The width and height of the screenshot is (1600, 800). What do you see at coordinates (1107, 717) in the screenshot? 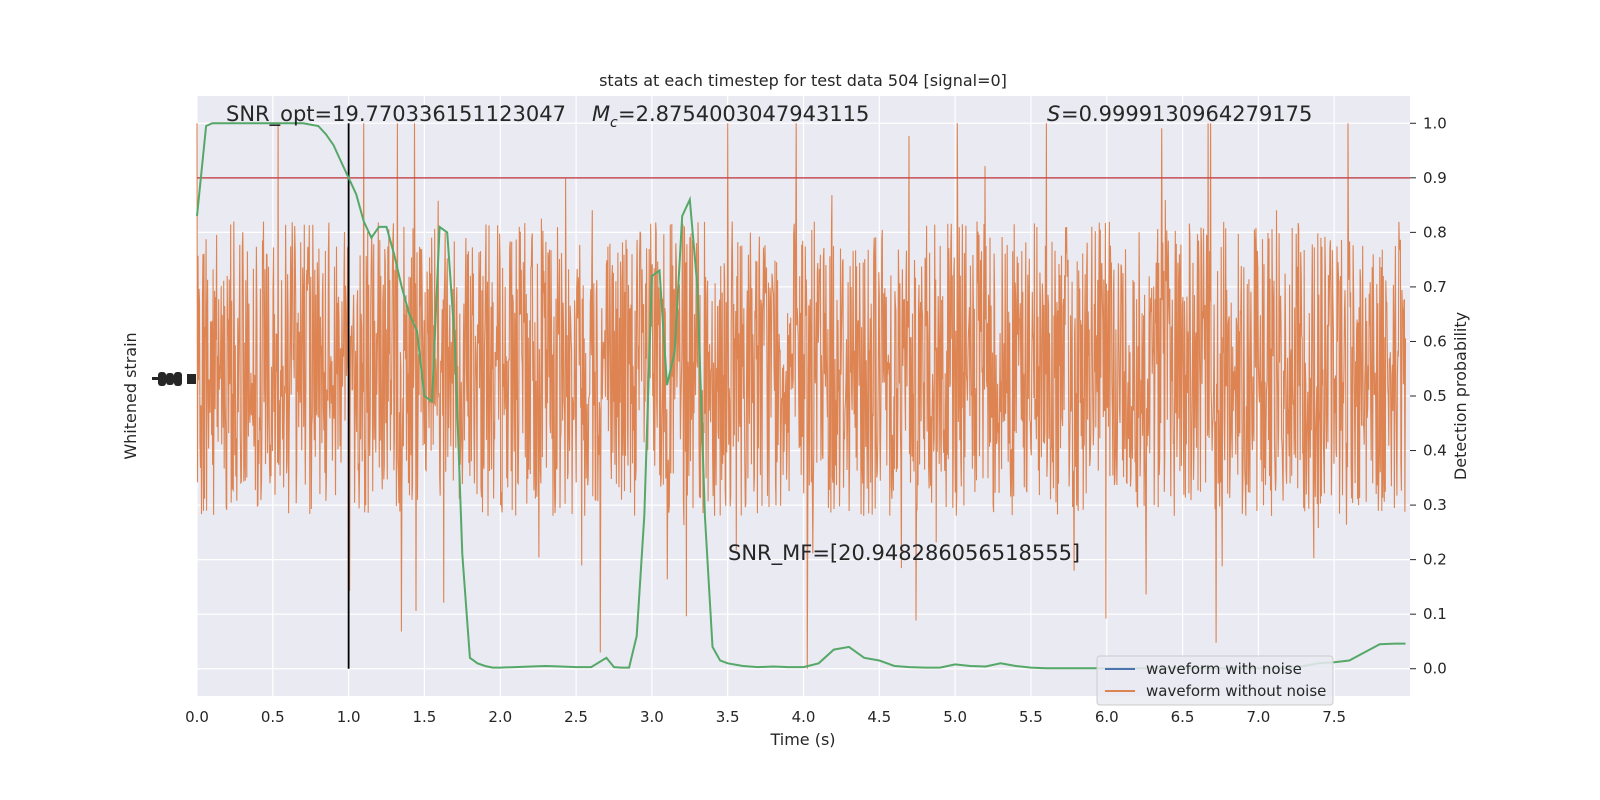
I see `x-tick-label: 6.0` at bounding box center [1107, 717].